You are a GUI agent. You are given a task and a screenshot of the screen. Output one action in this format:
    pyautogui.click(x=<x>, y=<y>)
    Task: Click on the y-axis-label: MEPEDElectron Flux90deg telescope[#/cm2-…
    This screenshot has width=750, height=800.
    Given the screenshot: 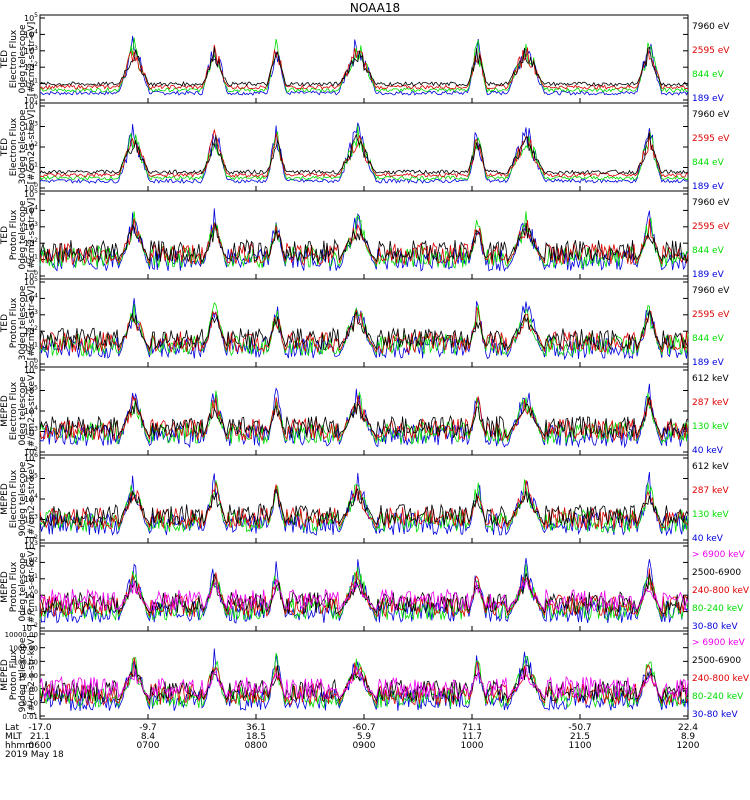 What is the action you would take?
    pyautogui.click(x=18, y=498)
    